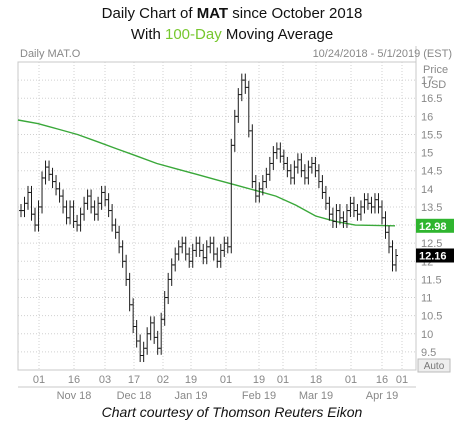  I want to click on subtitle-prefix: With, so click(147, 34).